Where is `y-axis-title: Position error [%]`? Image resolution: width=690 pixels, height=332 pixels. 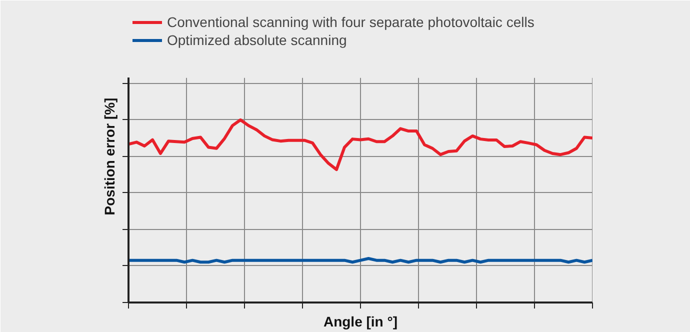 y-axis-title: Position error [%] is located at coordinates (110, 157).